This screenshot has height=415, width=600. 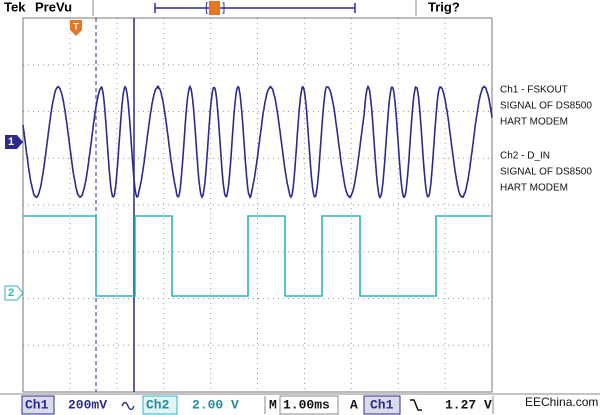 I want to click on annotation-line: Ch2 - D_IN, so click(x=525, y=156).